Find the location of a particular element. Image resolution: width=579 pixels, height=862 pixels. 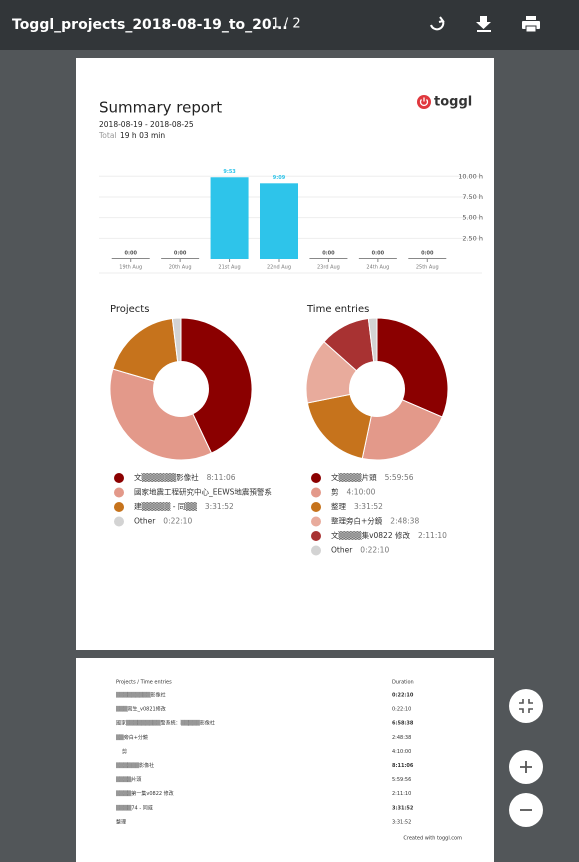

table-cell: ▒▒▒寫生_v0821修改 is located at coordinates (141, 709).